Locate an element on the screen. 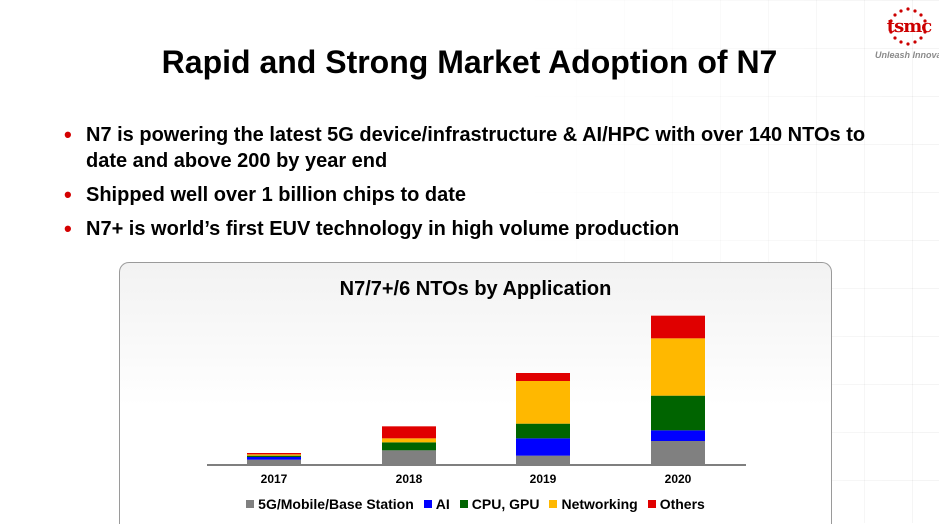 The width and height of the screenshot is (939, 524). bar-segment-2020-ai is located at coordinates (678, 435).